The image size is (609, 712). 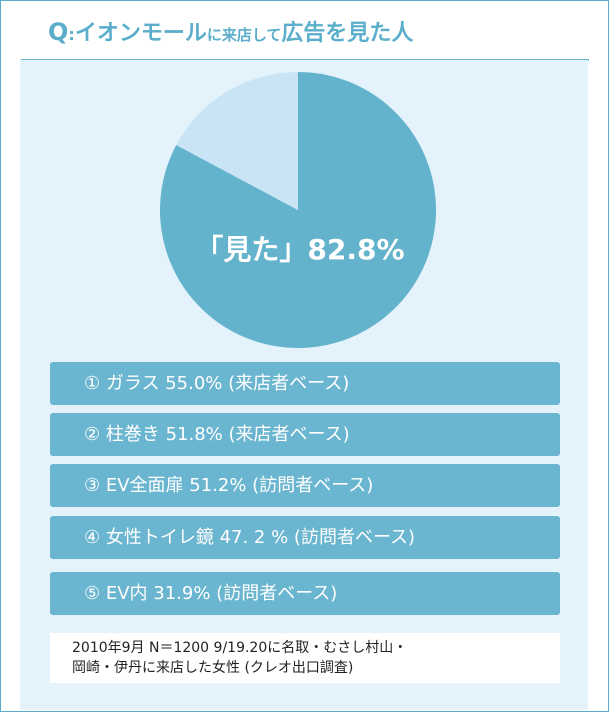 What do you see at coordinates (305, 434) in the screenshot?
I see `list-item: ② 柱巻き 51.8% (来店者ベース)` at bounding box center [305, 434].